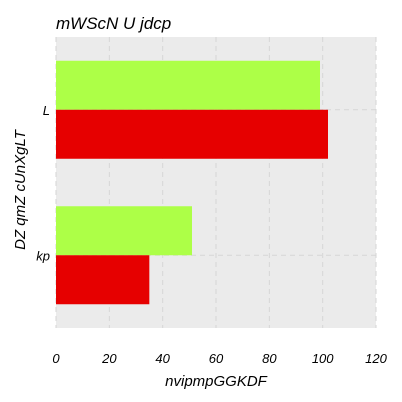 The image size is (402, 402). Describe the element at coordinates (43, 255) in the screenshot. I see `y-tick-label: kp` at that location.